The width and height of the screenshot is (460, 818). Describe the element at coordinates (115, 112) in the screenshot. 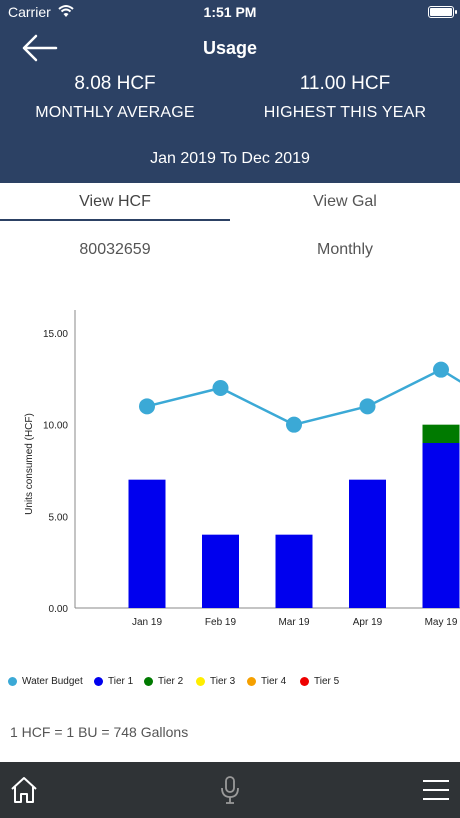

I see `monthly-average-label: MONTHLY AVERAGE` at that location.